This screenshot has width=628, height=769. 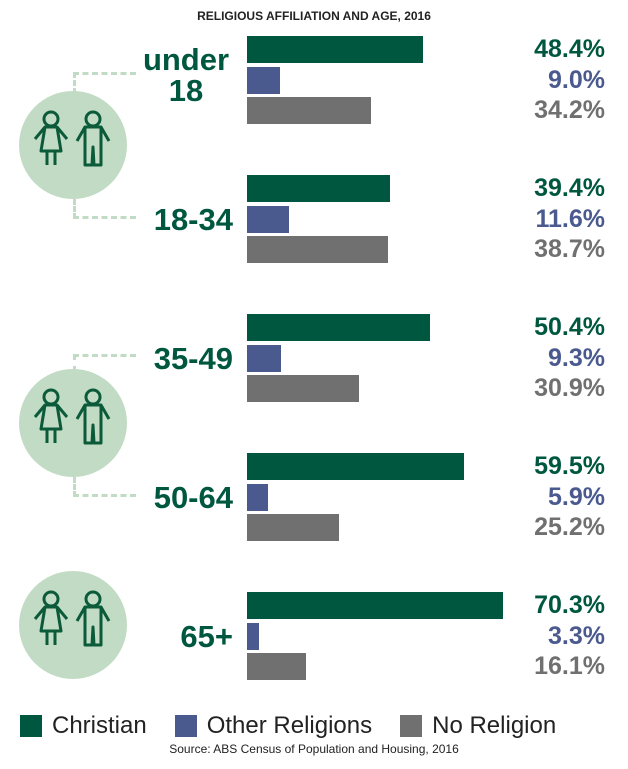 I want to click on data-label: 59.5%, so click(x=569, y=466).